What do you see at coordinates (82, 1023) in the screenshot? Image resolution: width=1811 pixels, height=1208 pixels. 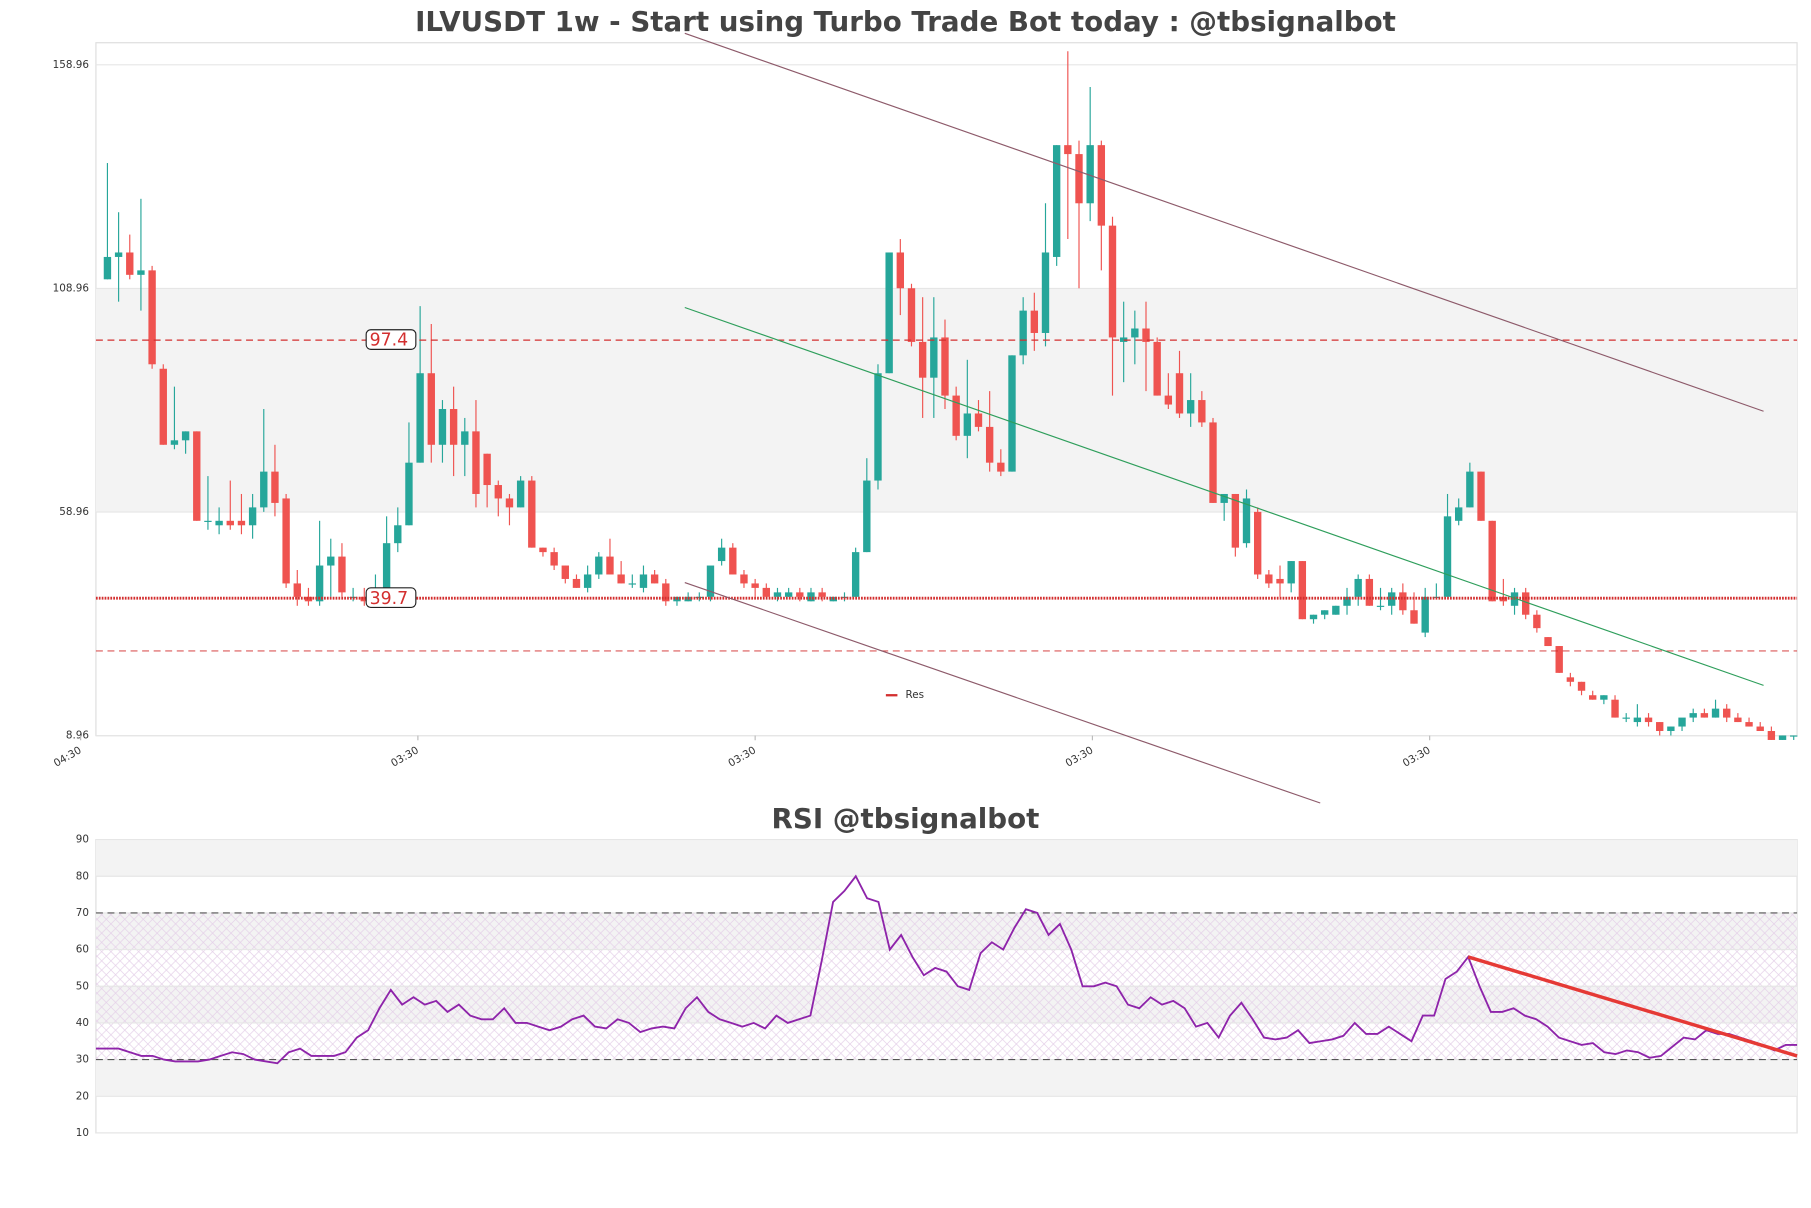 I see `y-tick-label: 40` at bounding box center [82, 1023].